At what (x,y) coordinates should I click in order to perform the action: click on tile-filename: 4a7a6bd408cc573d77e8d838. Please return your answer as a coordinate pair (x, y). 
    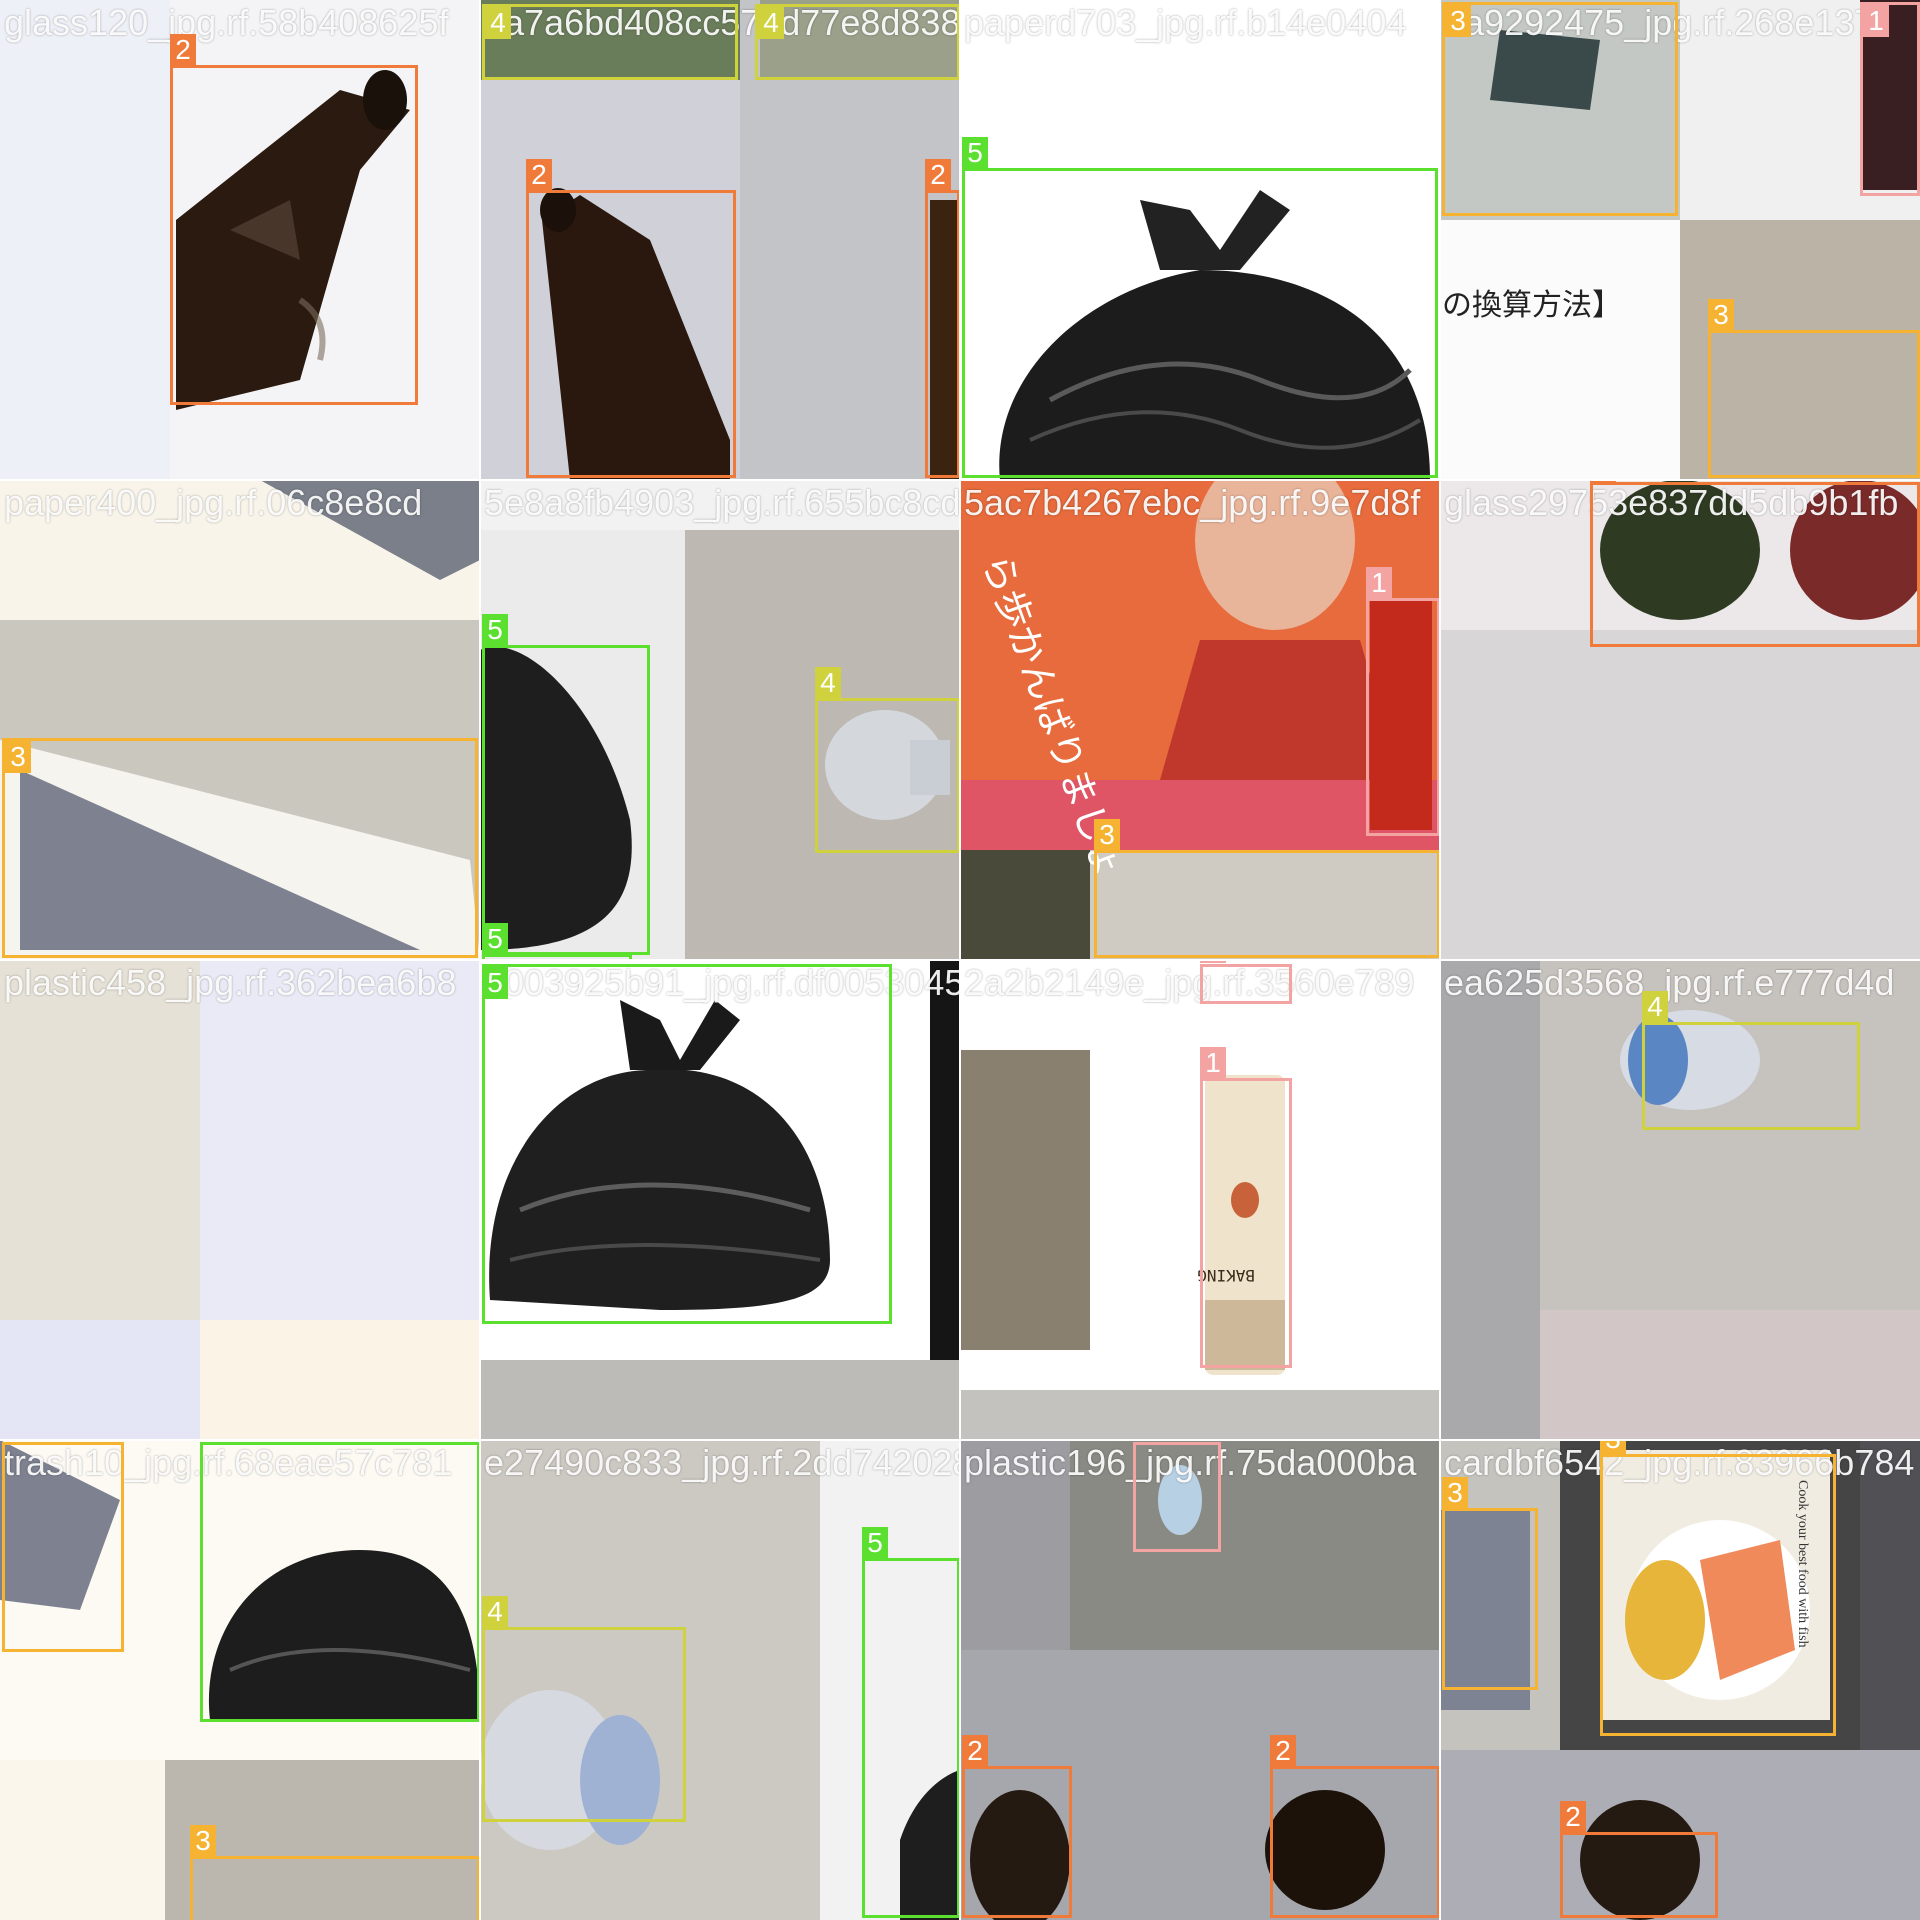
    Looking at the image, I should click on (722, 22).